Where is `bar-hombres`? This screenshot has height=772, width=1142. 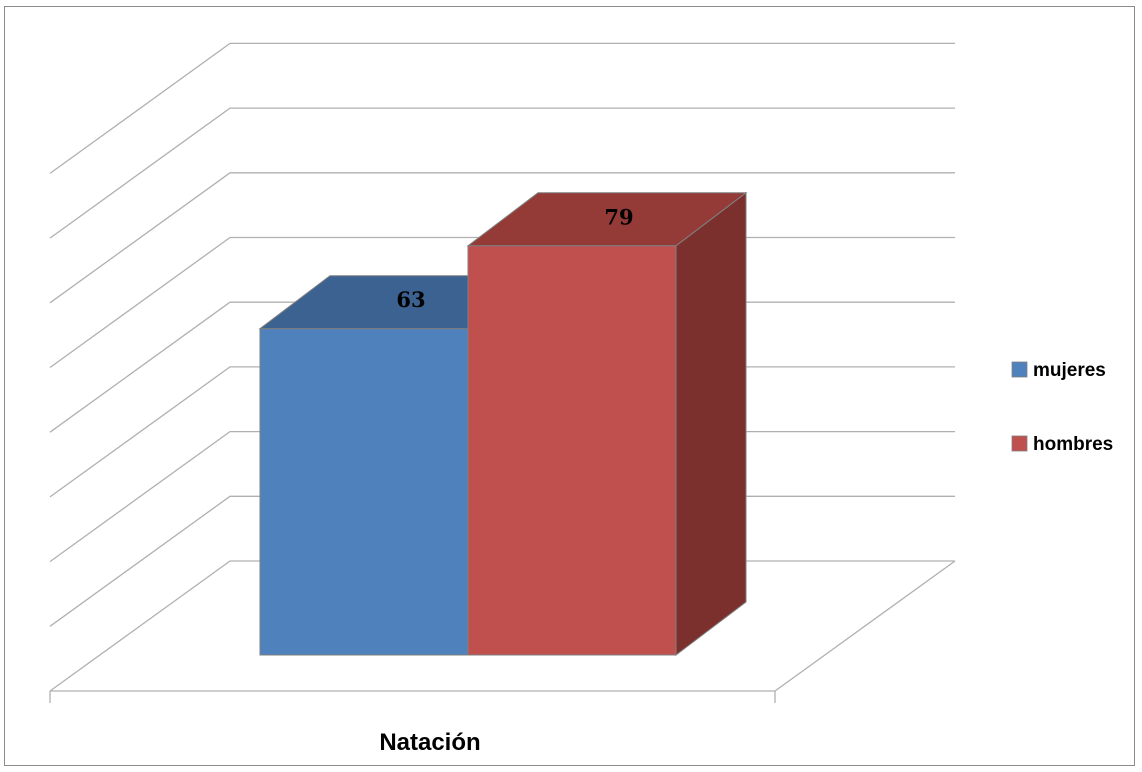
bar-hombres is located at coordinates (607, 424).